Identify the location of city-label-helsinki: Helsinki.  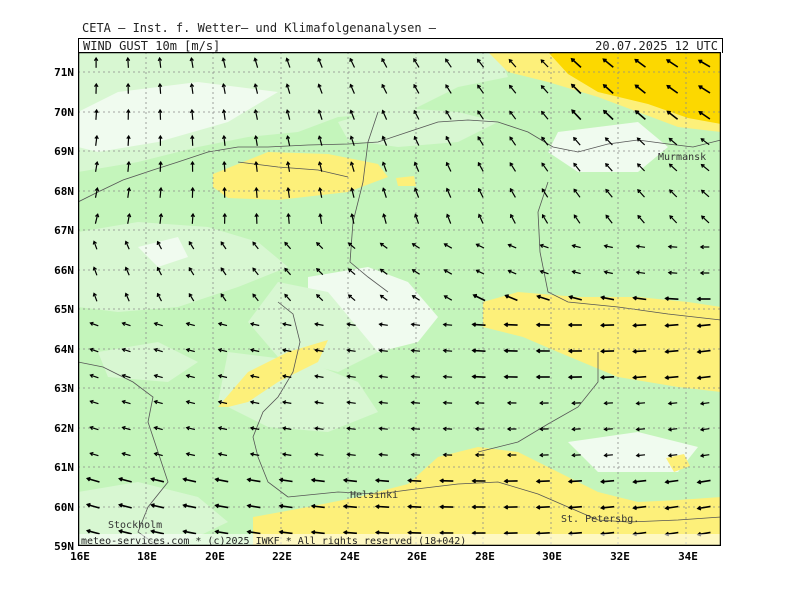
(374, 495).